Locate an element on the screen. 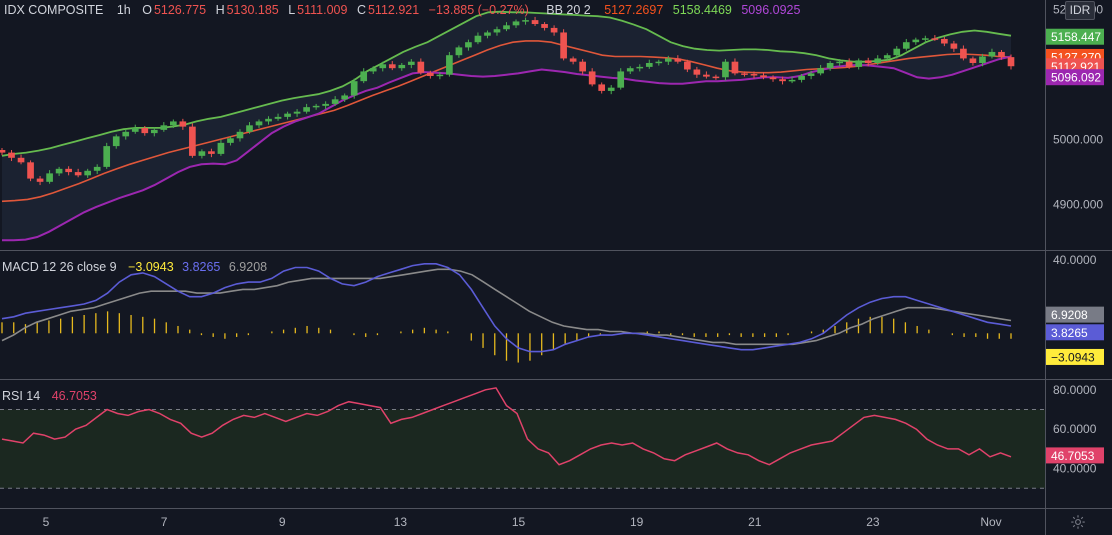 The height and width of the screenshot is (535, 1112). macd-line-tag-bg is located at coordinates (1075, 332).